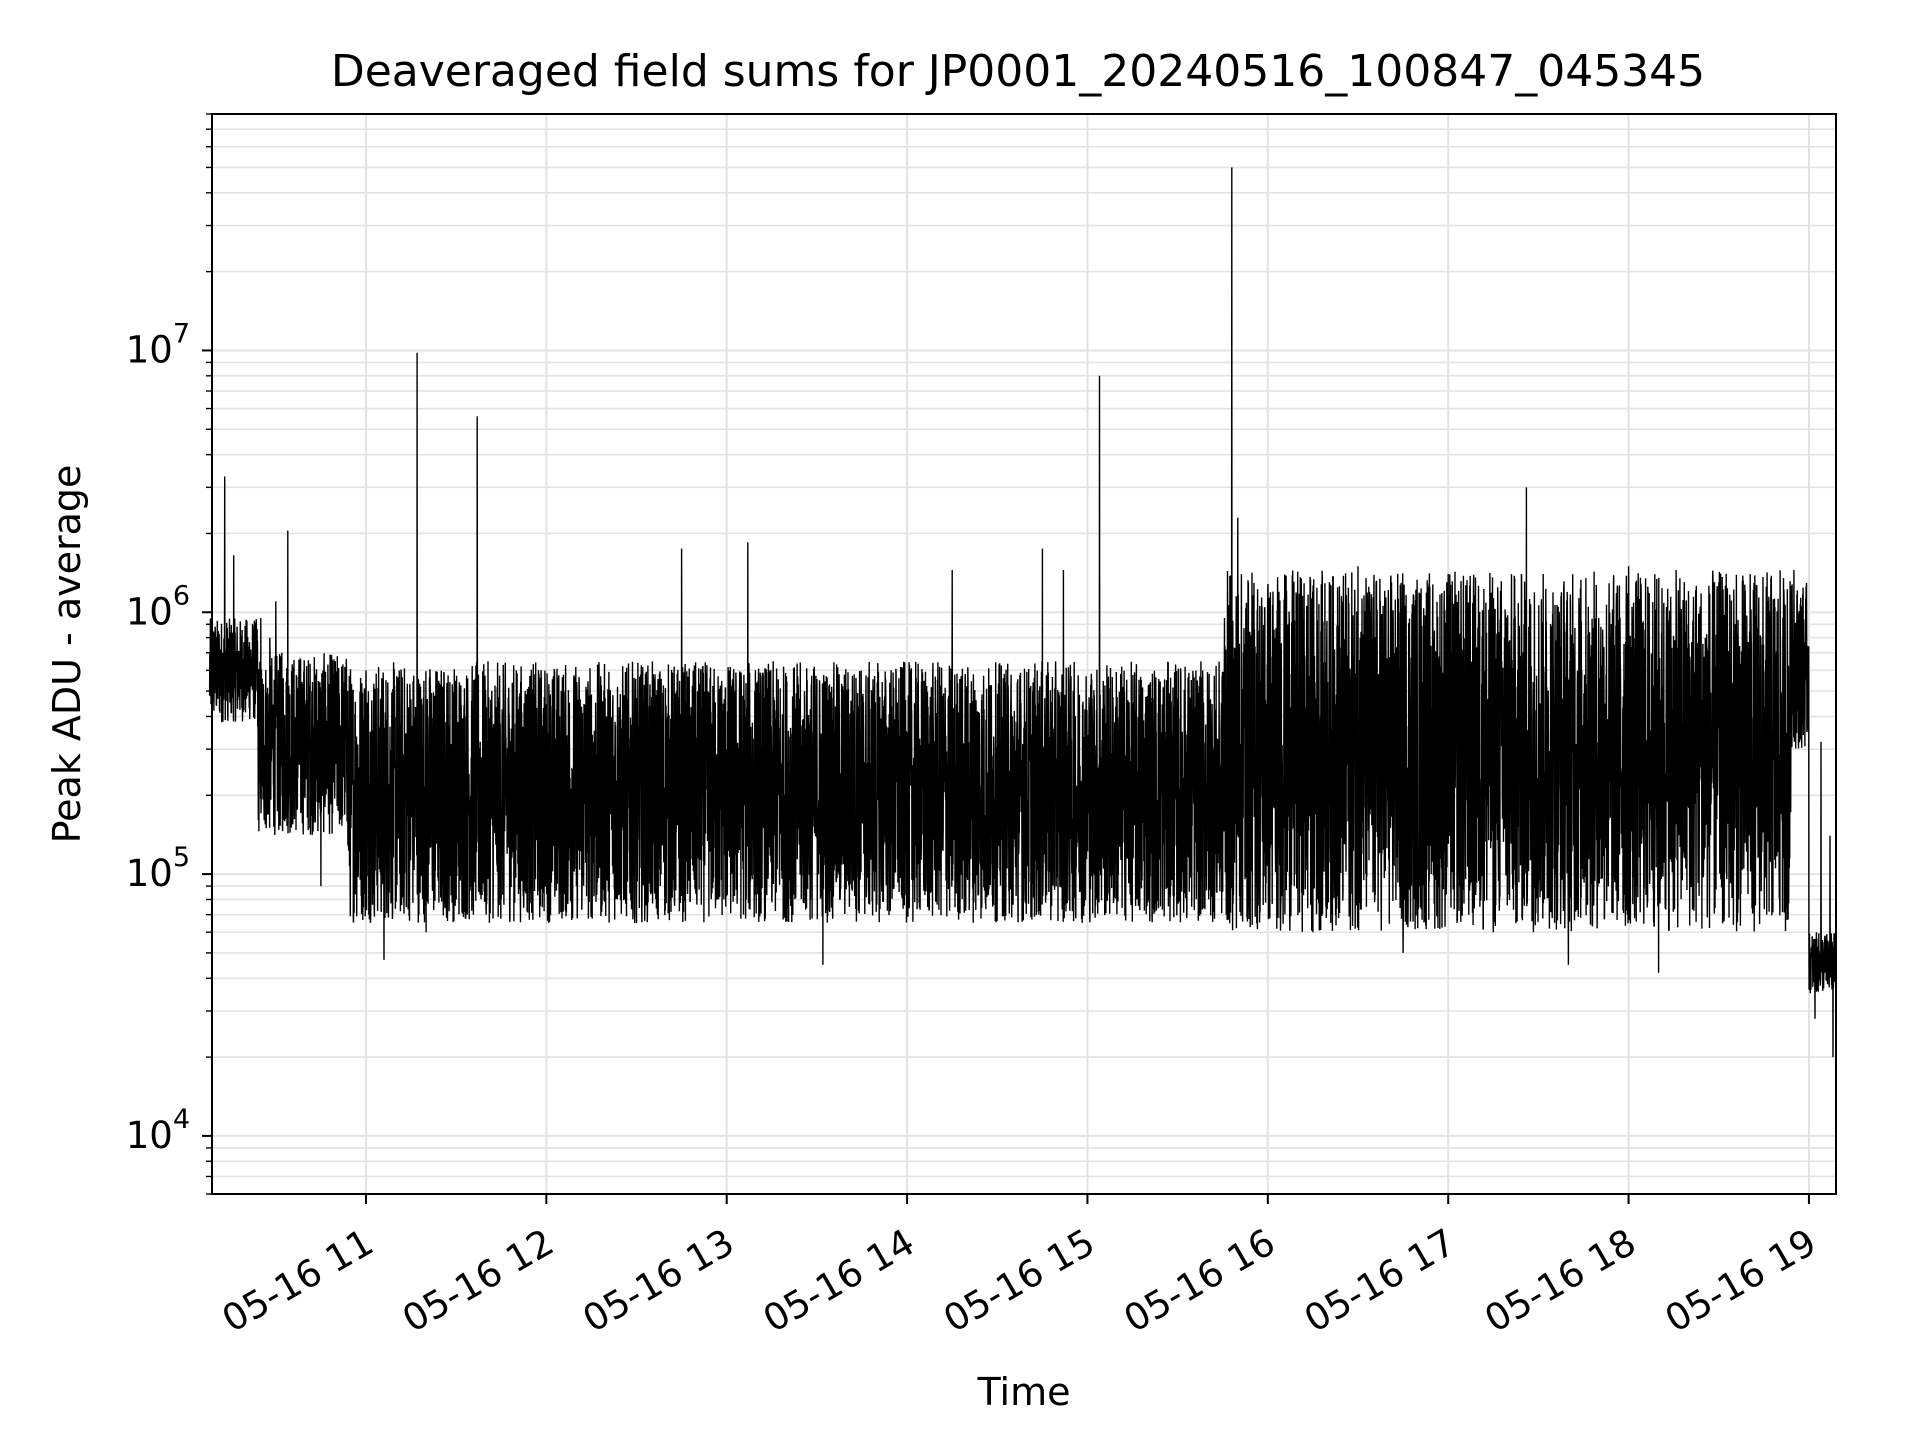 The width and height of the screenshot is (1920, 1440). I want to click on x-tick-label: 05-16 18, so click(1561, 1281).